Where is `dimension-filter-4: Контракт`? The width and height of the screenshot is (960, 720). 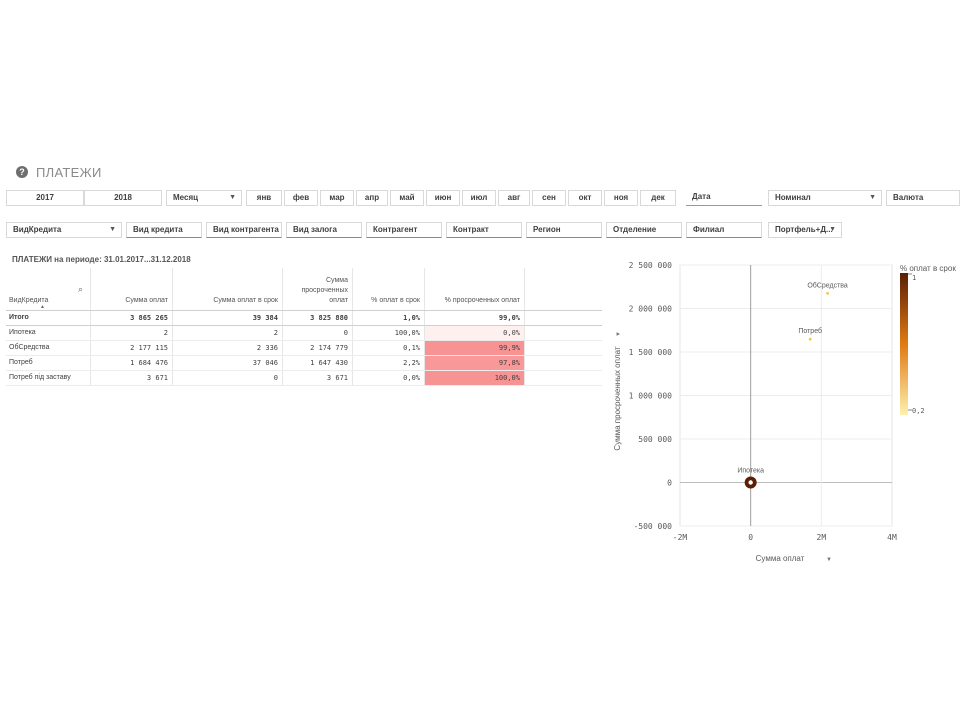 dimension-filter-4: Контракт is located at coordinates (484, 230).